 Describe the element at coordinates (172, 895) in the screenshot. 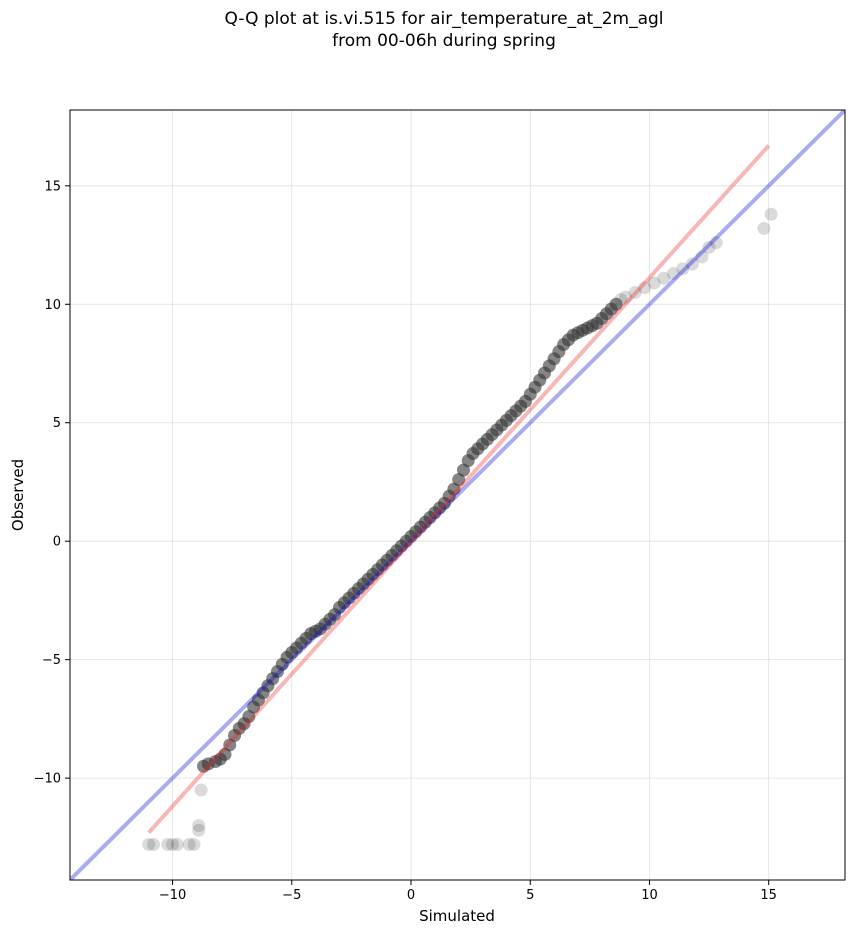

I see `x-tick-label: −10` at that location.